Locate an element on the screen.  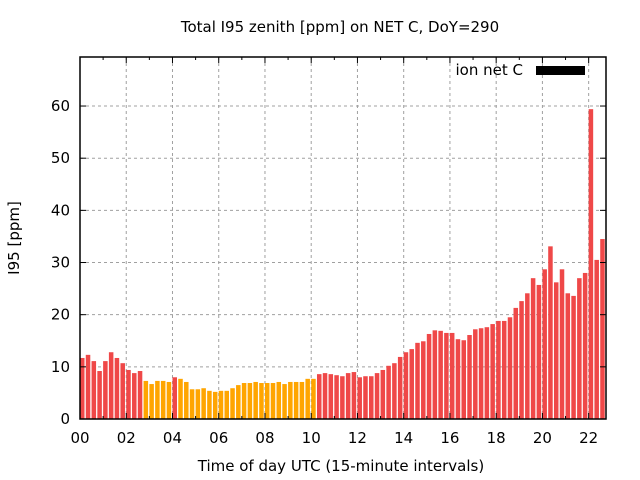
x-tick-label: 22 is located at coordinates (588, 438).